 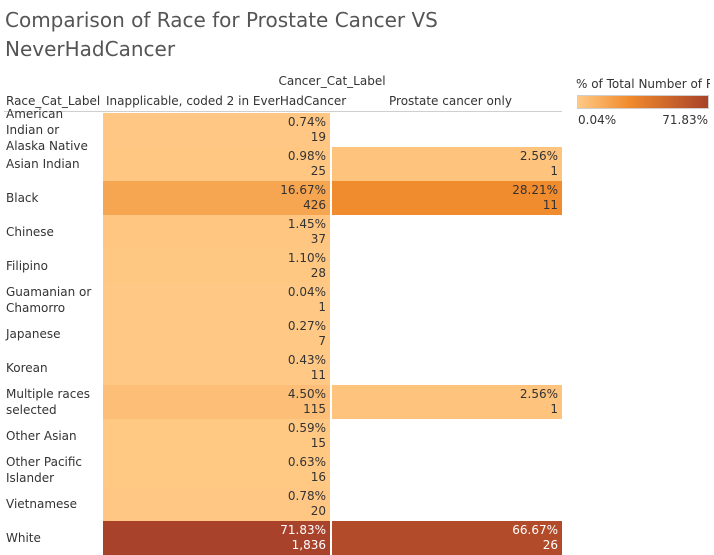 I want to click on row-label: White, so click(x=23, y=538).